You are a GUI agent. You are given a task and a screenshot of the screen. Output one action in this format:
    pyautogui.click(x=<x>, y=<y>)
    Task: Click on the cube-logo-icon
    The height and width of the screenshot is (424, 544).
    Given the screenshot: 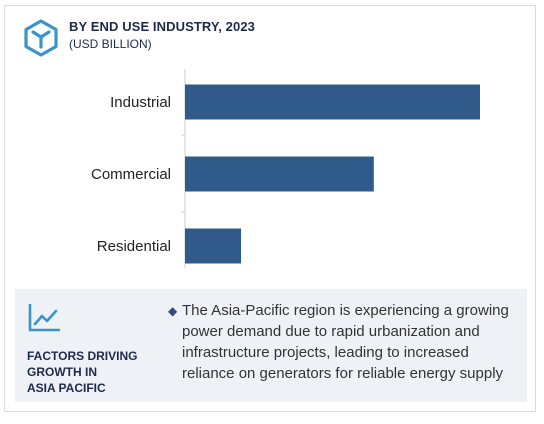 What is the action you would take?
    pyautogui.click(x=41, y=38)
    